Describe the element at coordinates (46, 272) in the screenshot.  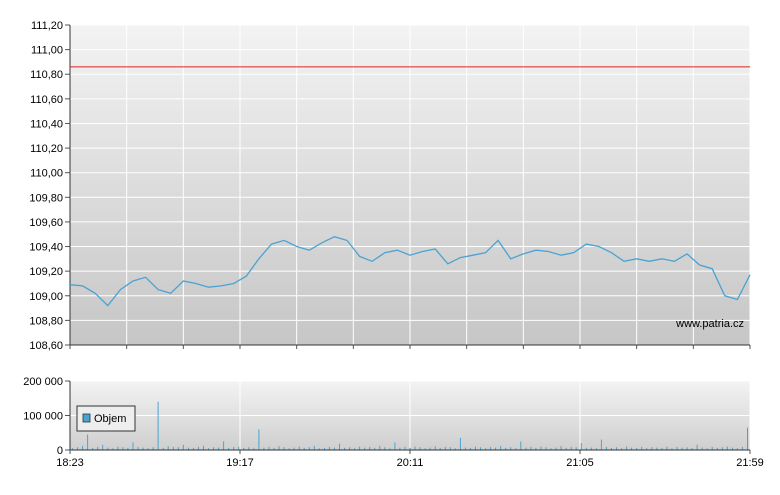
I see `price-y-tick-label: 109,20` at that location.